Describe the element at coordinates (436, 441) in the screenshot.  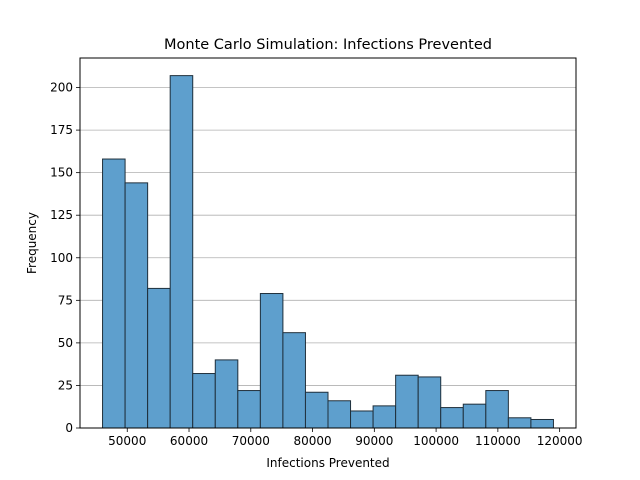
I see `x-tick-label: 100000` at that location.